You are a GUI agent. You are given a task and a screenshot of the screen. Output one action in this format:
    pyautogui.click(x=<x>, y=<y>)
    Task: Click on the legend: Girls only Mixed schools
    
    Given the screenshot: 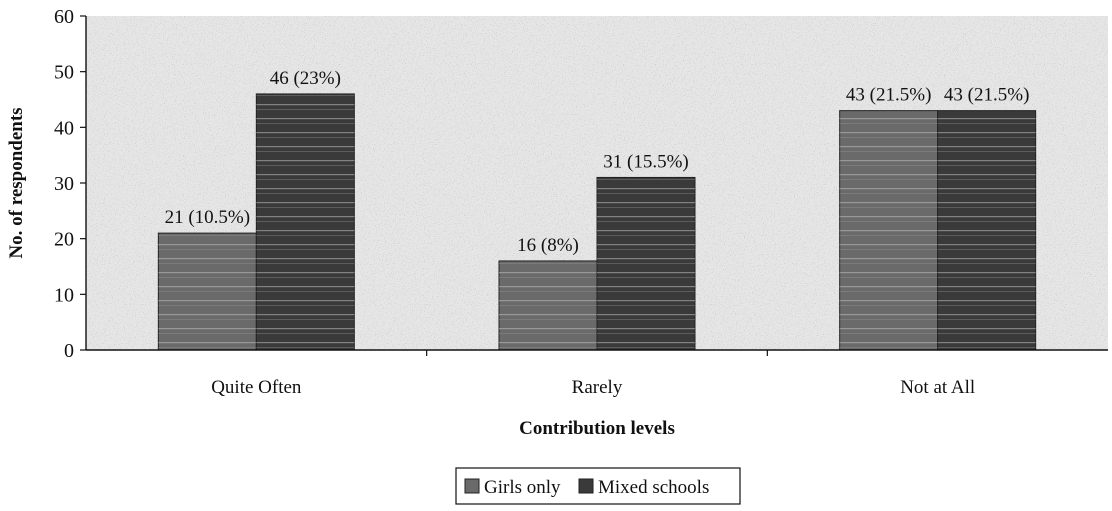 What is the action you would take?
    pyautogui.click(x=598, y=486)
    